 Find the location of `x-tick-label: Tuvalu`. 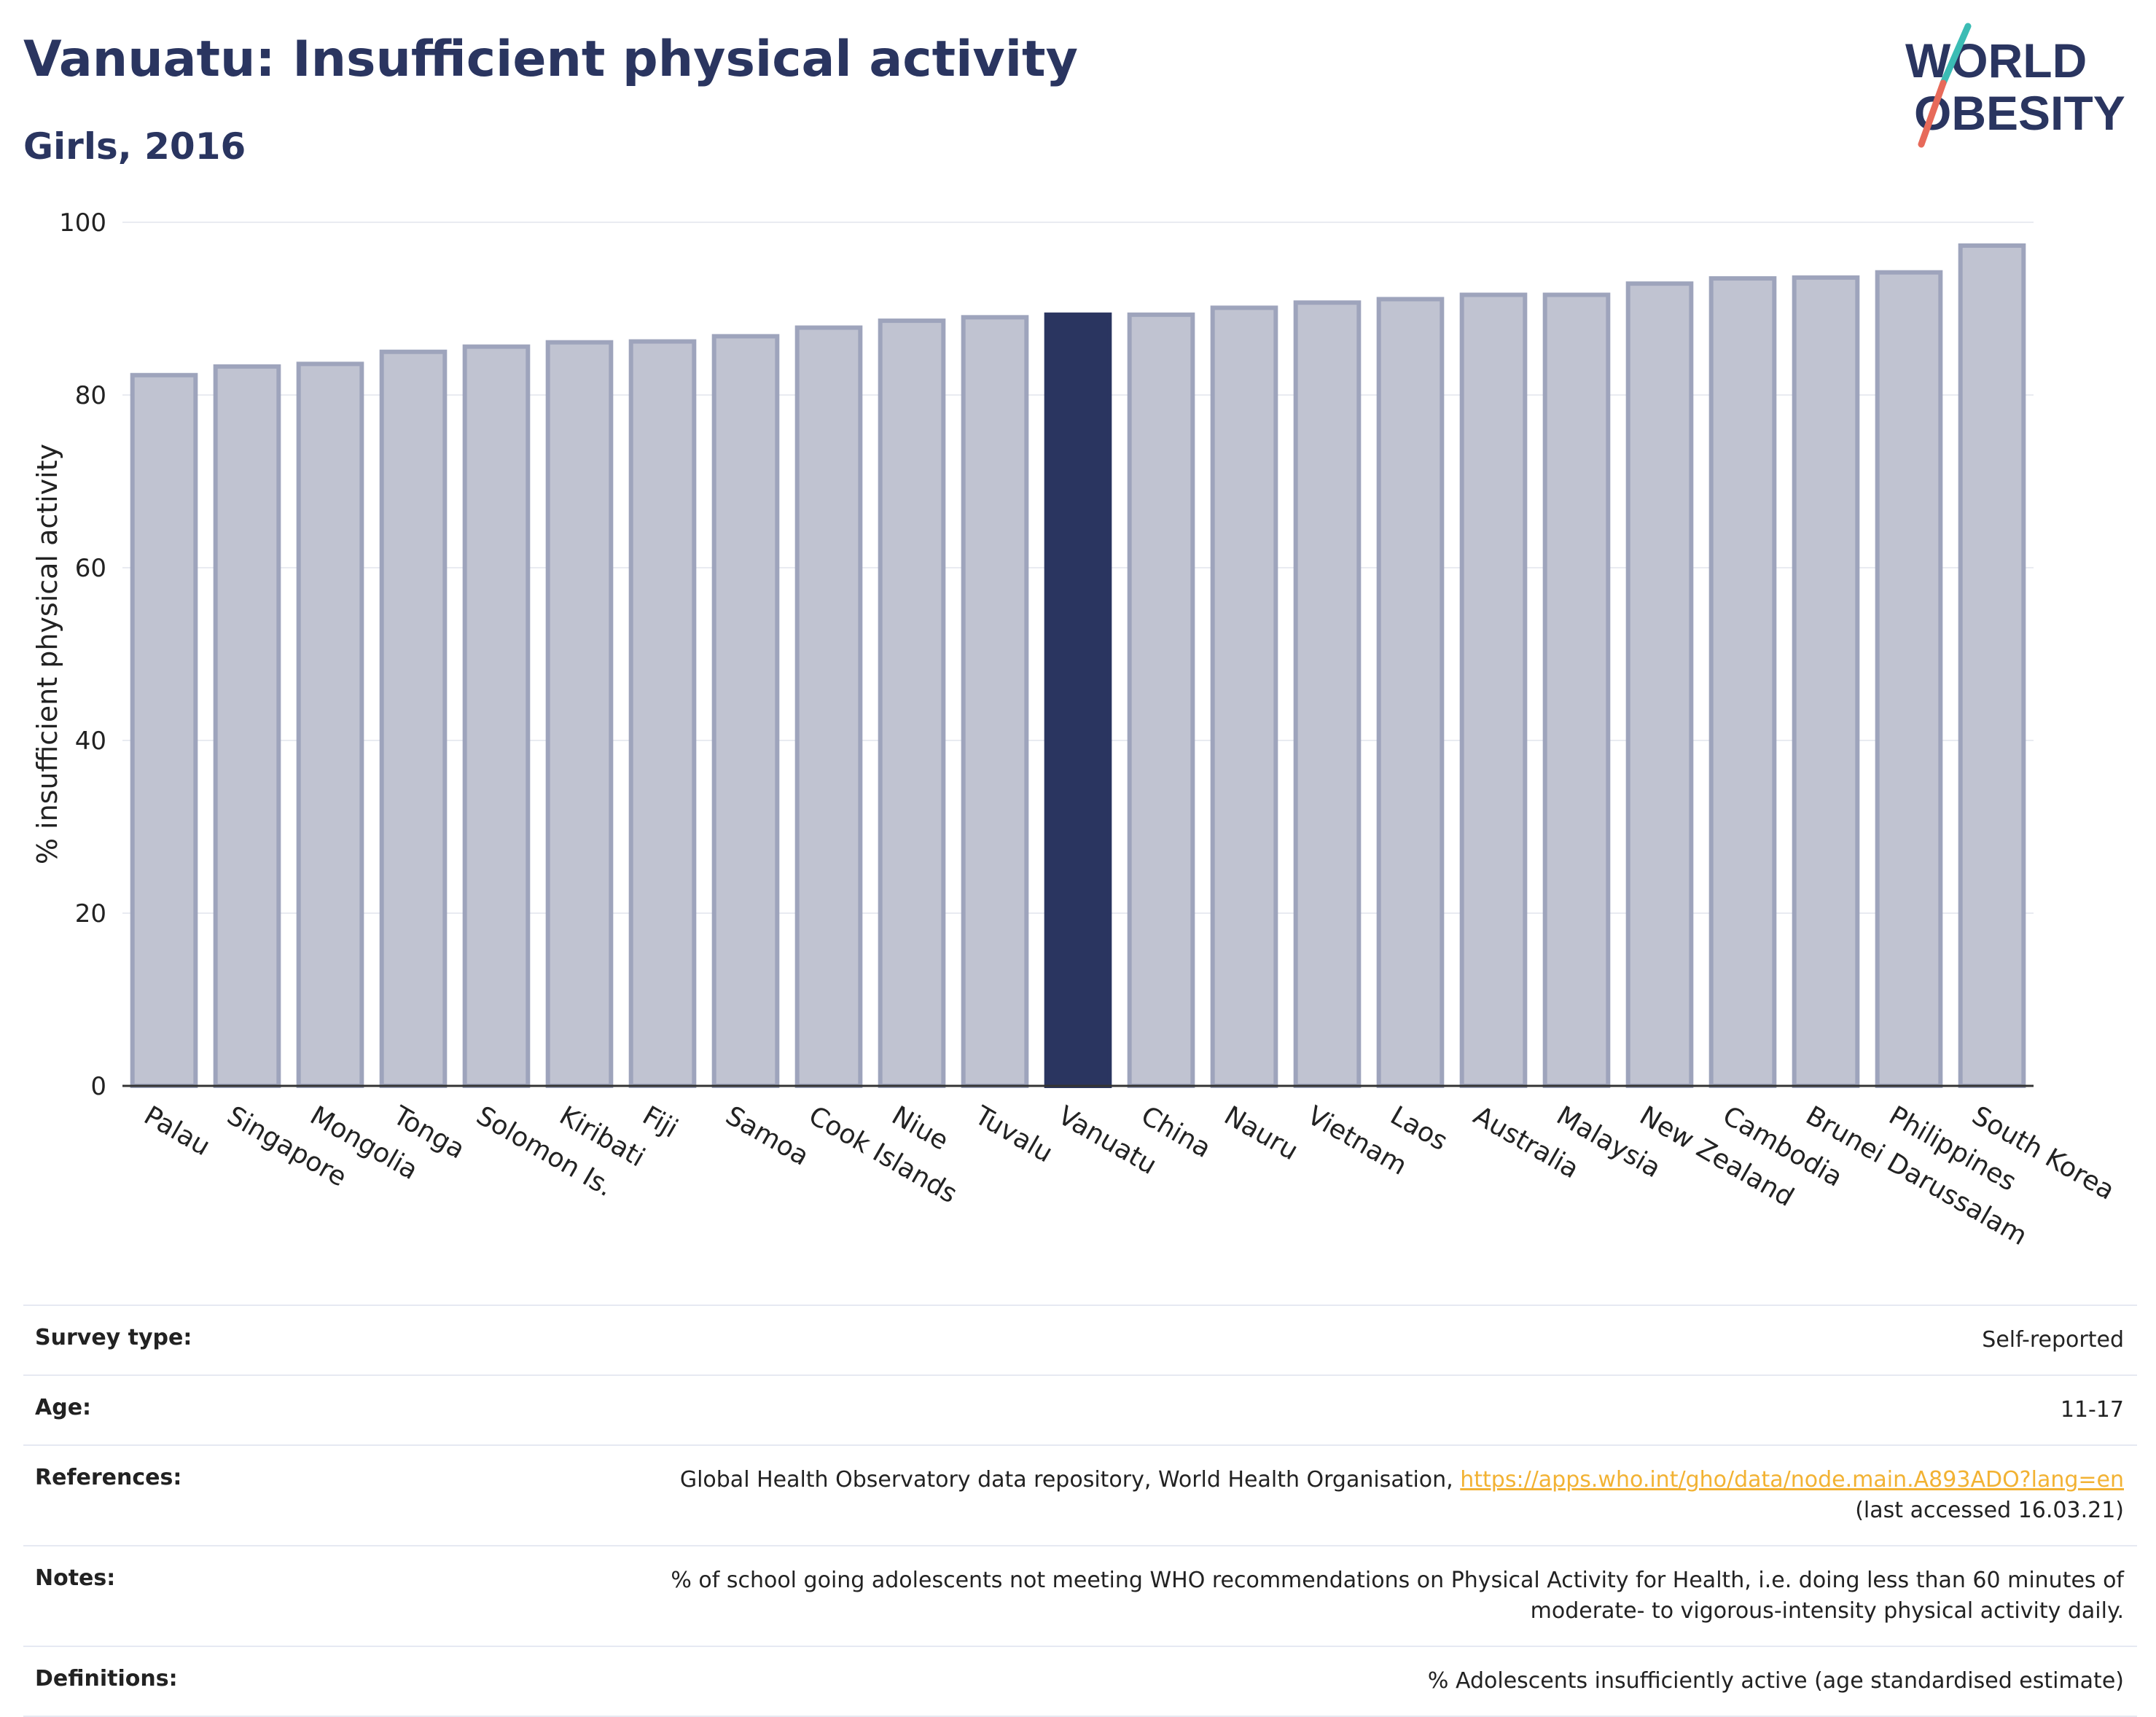

x-tick-label: Tuvalu is located at coordinates (1014, 1134).